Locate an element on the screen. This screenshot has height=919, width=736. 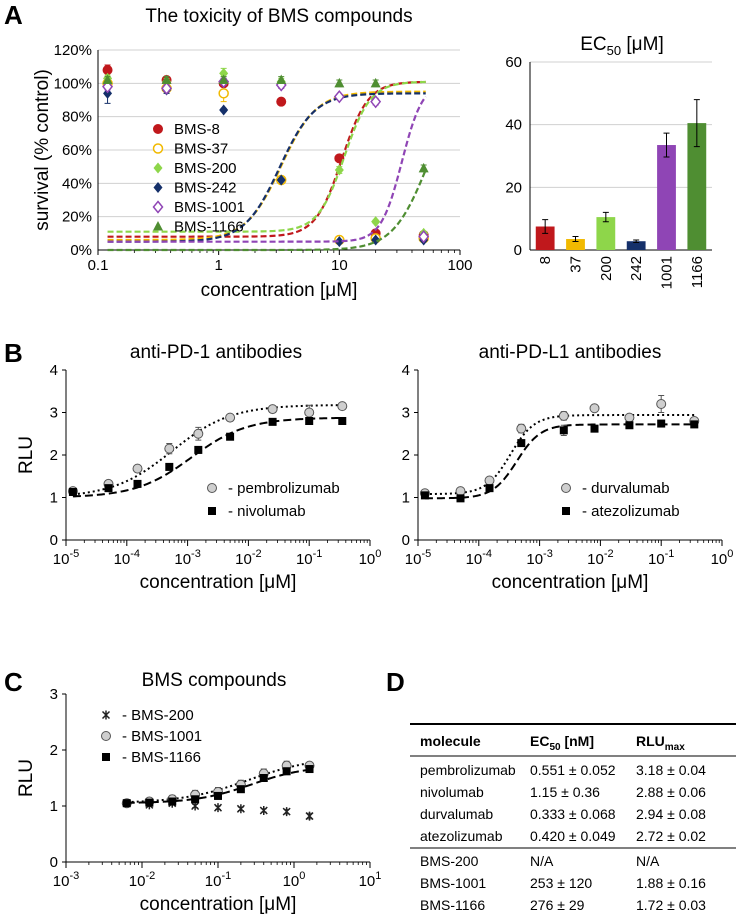
c-xlabel: concentration [μM] is located at coordinates (218, 904).